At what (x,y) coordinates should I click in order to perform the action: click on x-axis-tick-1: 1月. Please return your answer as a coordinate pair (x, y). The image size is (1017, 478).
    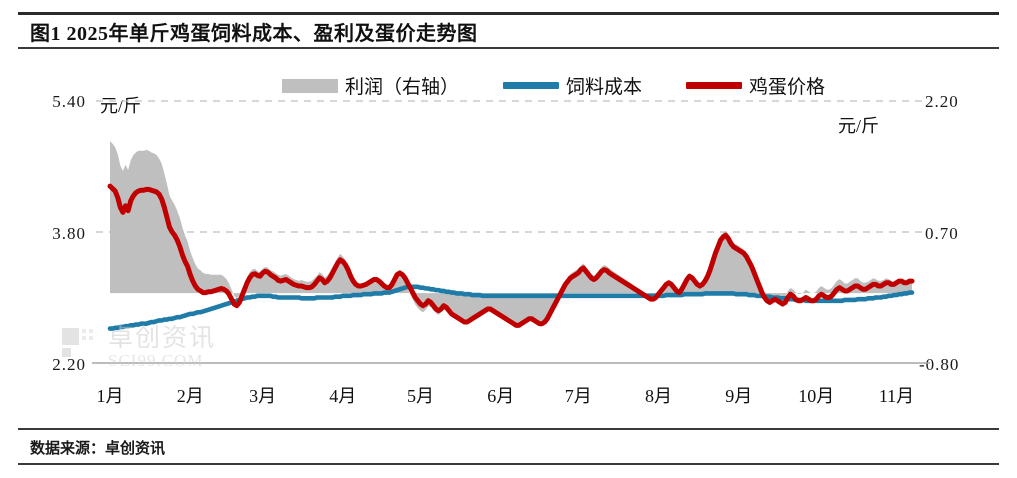
    Looking at the image, I should click on (110, 396).